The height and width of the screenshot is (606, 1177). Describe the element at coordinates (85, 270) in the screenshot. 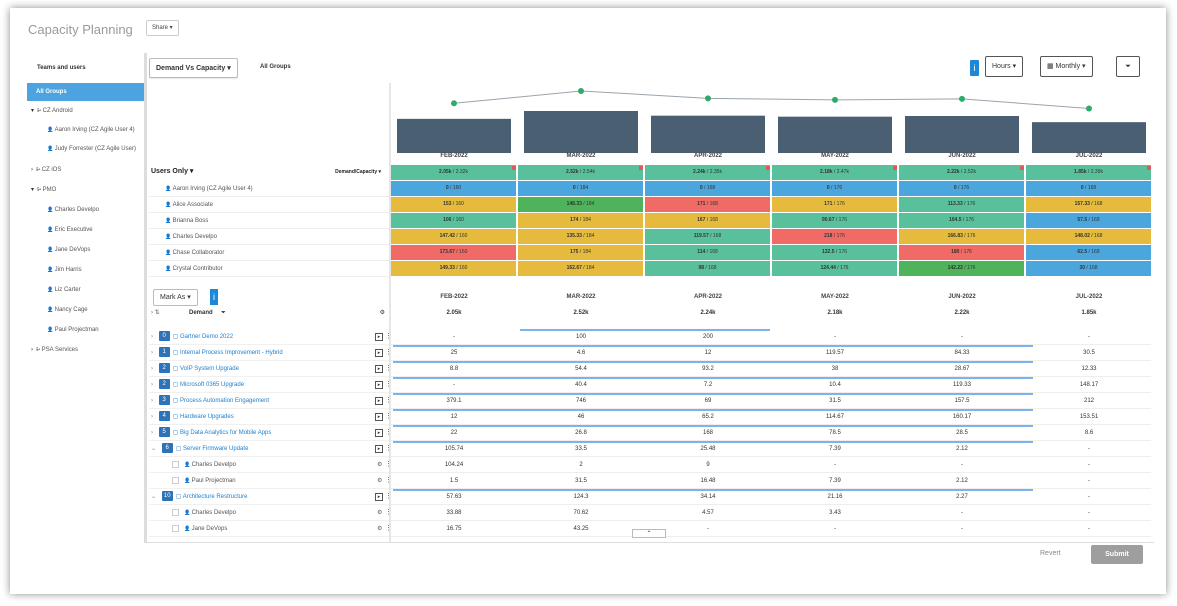

I see `tree-item: 👤 Jim Harris` at that location.